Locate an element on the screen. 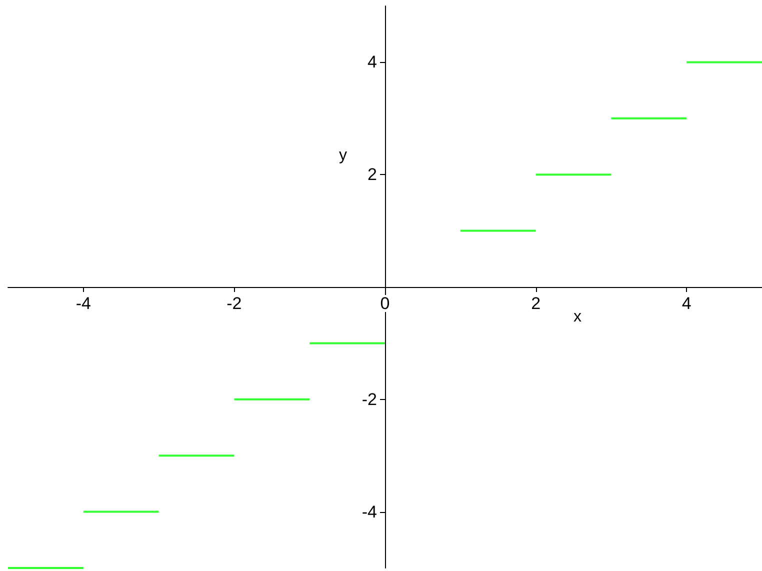 Image resolution: width=762 pixels, height=571 pixels. x-tick-label: -2 is located at coordinates (234, 303).